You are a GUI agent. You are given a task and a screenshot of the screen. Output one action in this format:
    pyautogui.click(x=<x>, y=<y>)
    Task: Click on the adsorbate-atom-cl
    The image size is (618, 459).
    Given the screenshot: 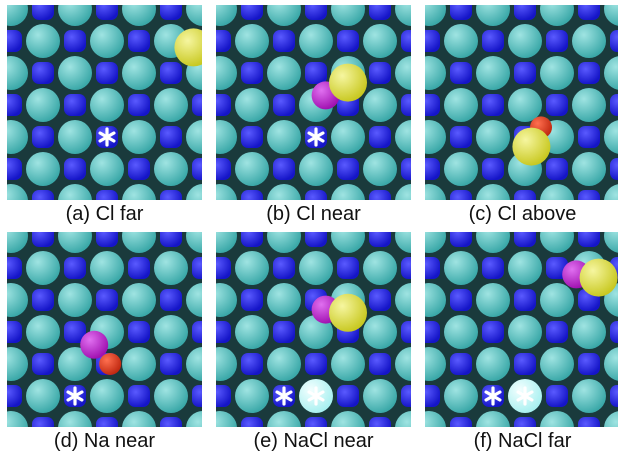 What is the action you would take?
    pyautogui.click(x=188, y=47)
    